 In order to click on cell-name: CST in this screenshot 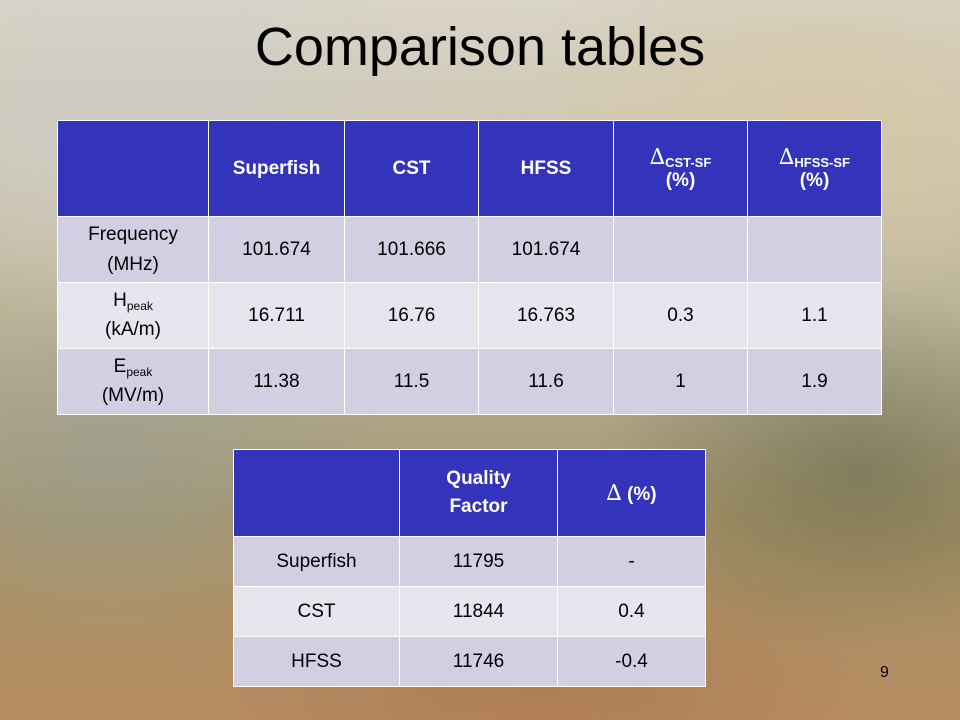, I will do `click(316, 611)`.